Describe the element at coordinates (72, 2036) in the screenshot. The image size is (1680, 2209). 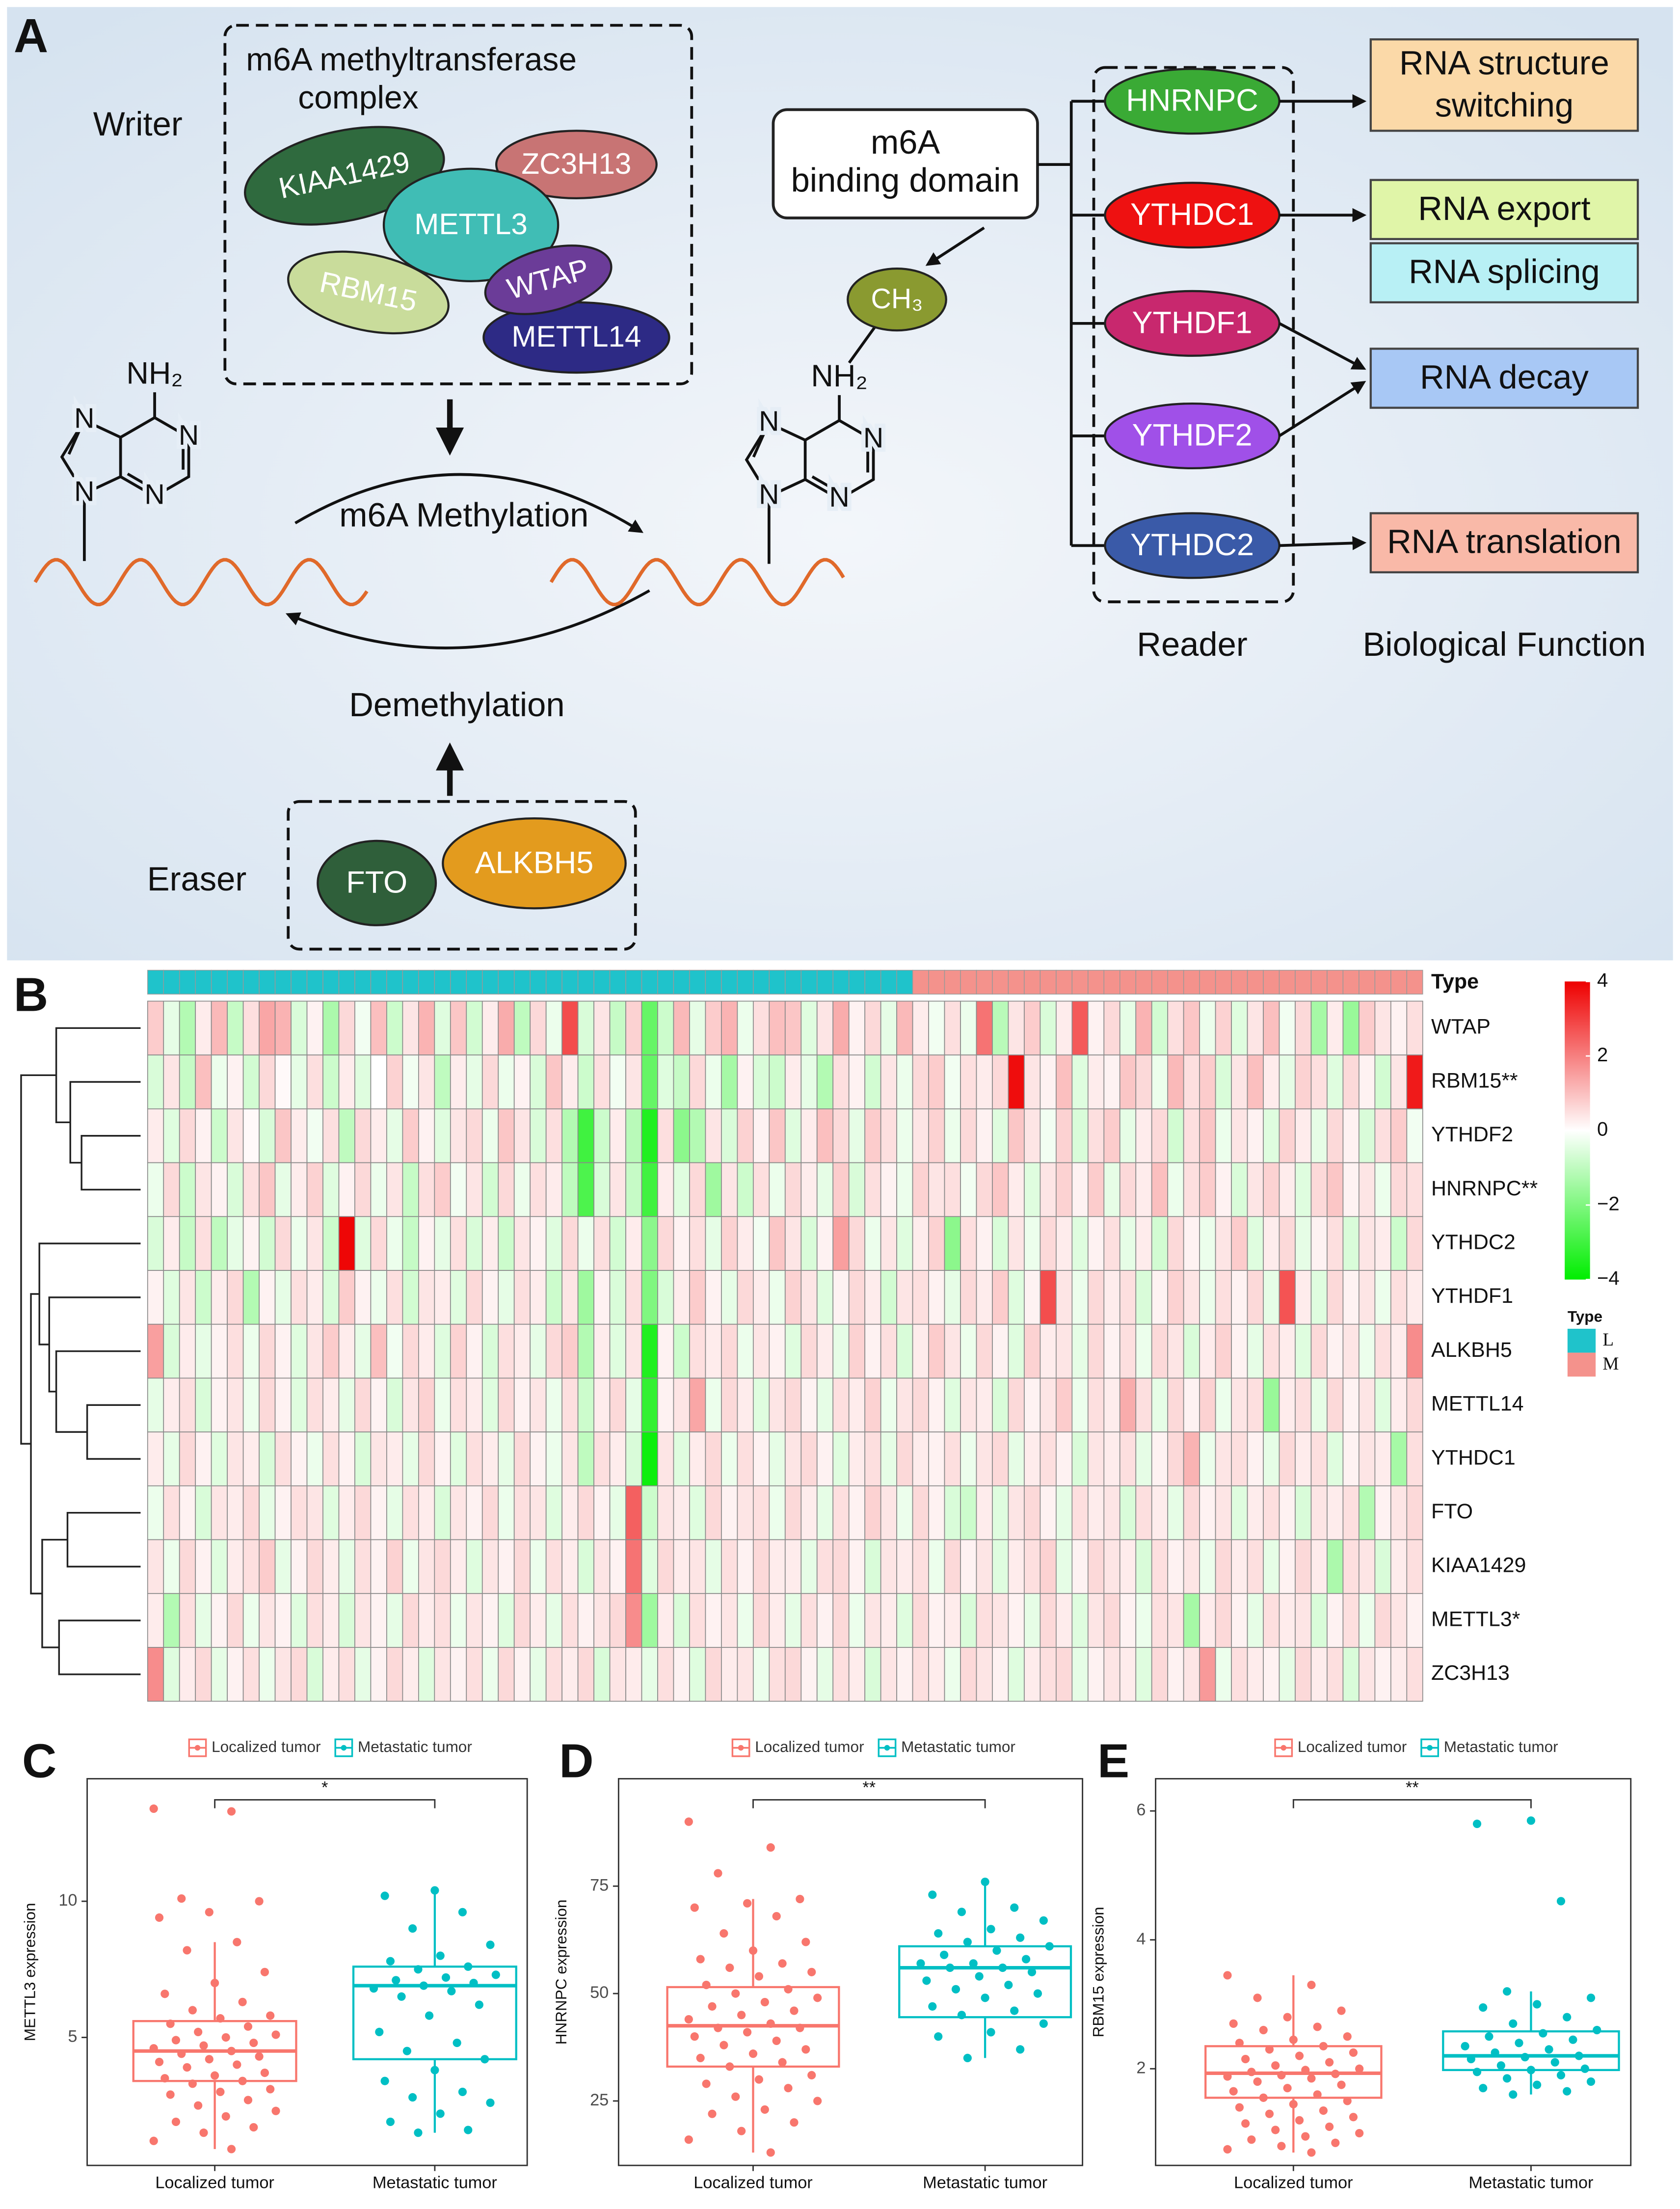
I see `y-tick-label: 5` at that location.